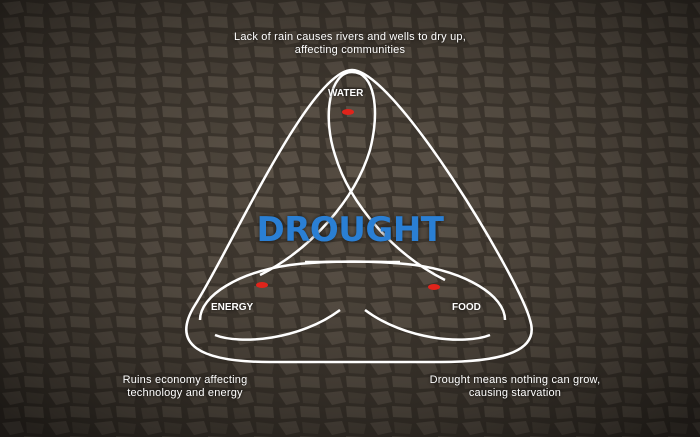 This screenshot has width=700, height=437. What do you see at coordinates (262, 285) in the screenshot?
I see `energy-marker` at bounding box center [262, 285].